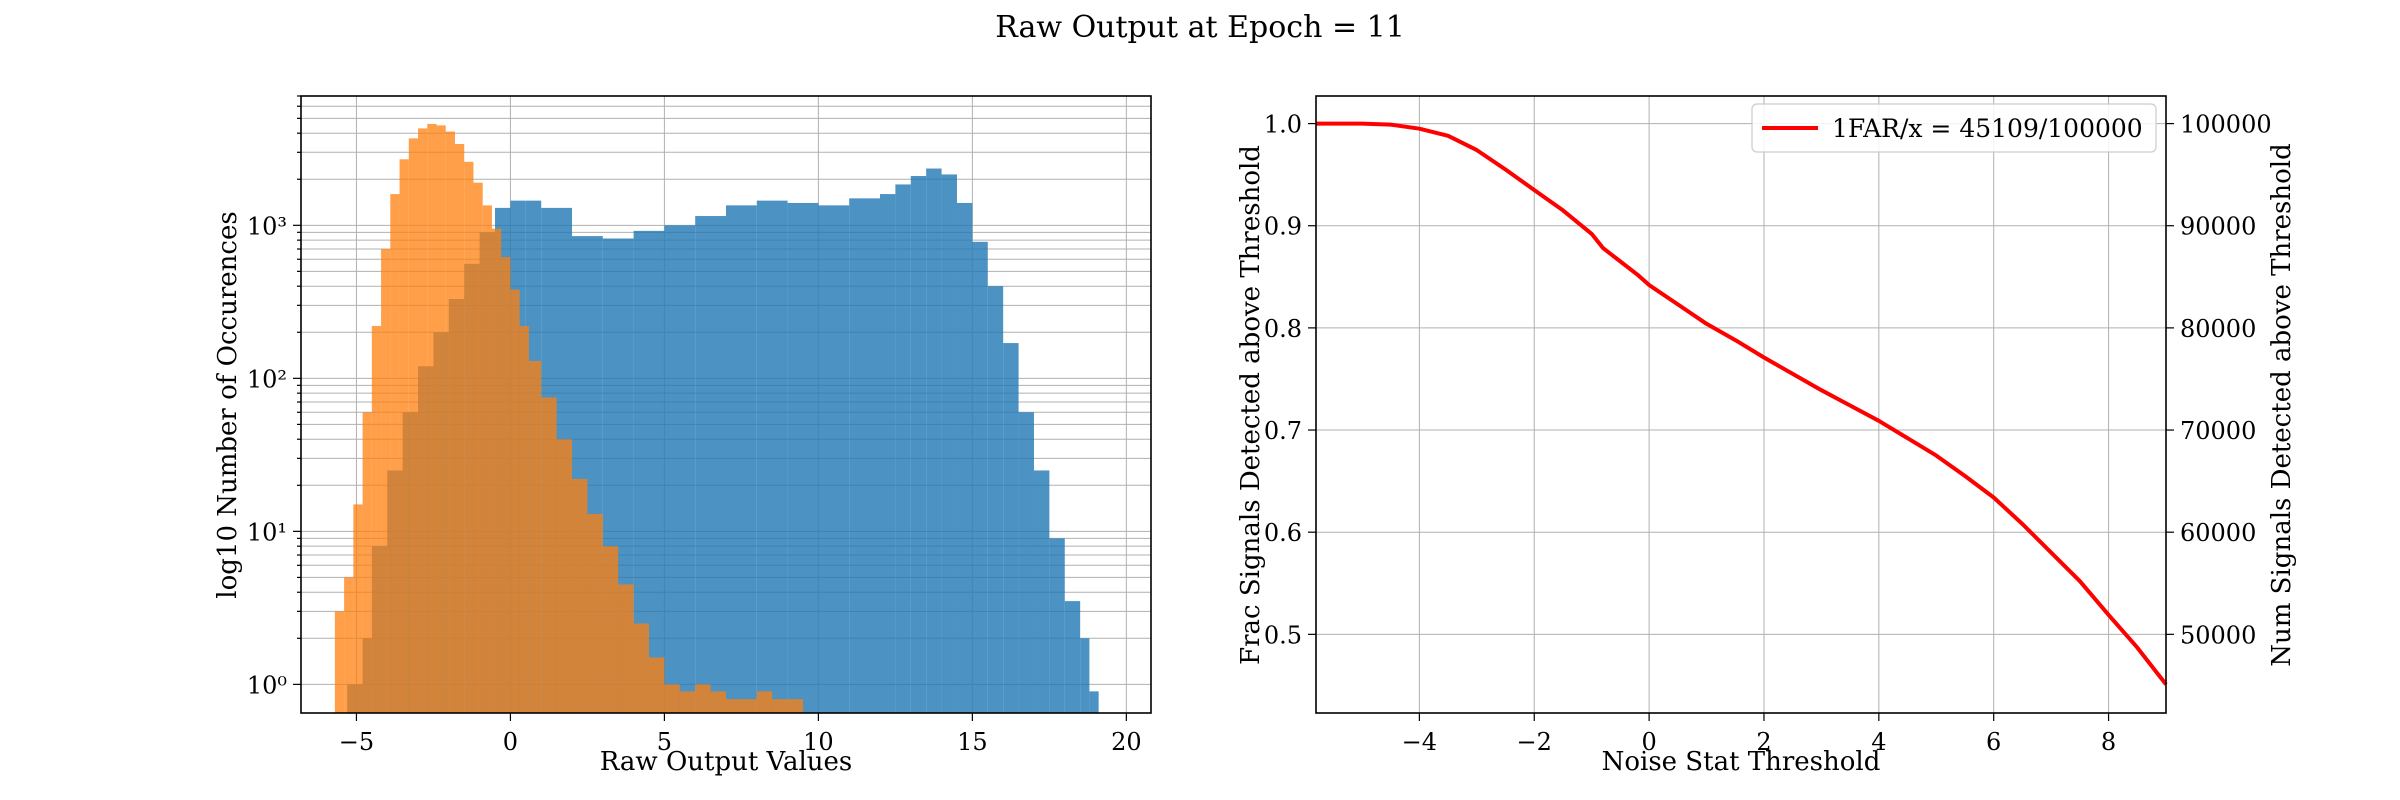 The image size is (2400, 800). Describe the element at coordinates (2108, 742) in the screenshot. I see `x-tick-label: 8` at that location.